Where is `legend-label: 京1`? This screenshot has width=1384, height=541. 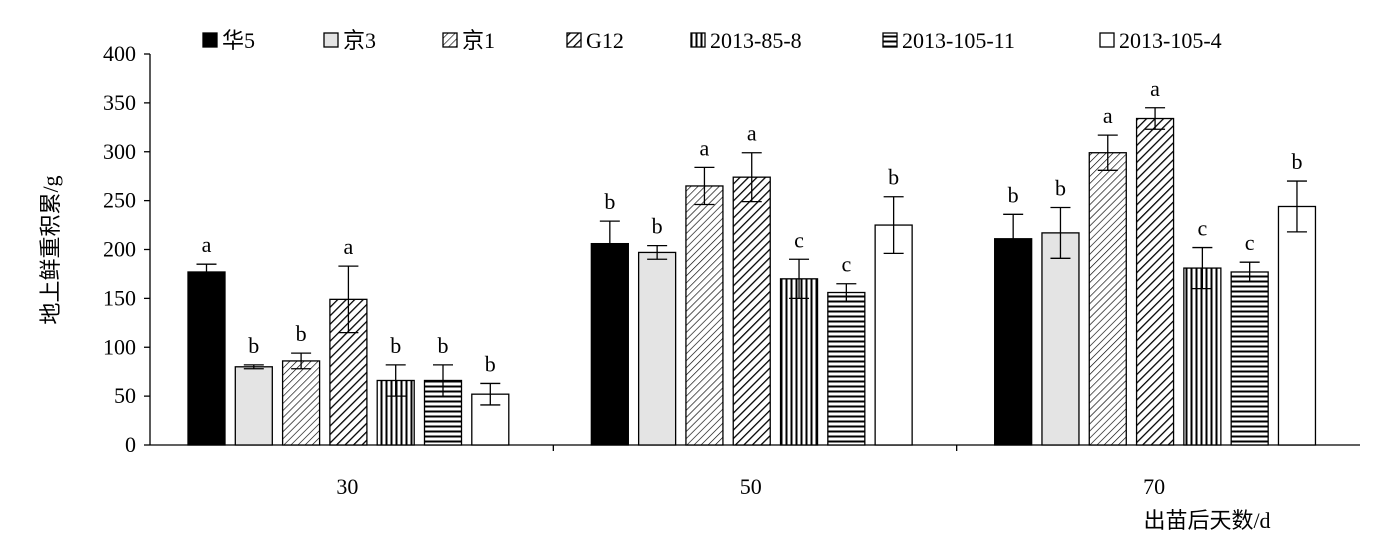
legend-label: 京1 is located at coordinates (478, 40).